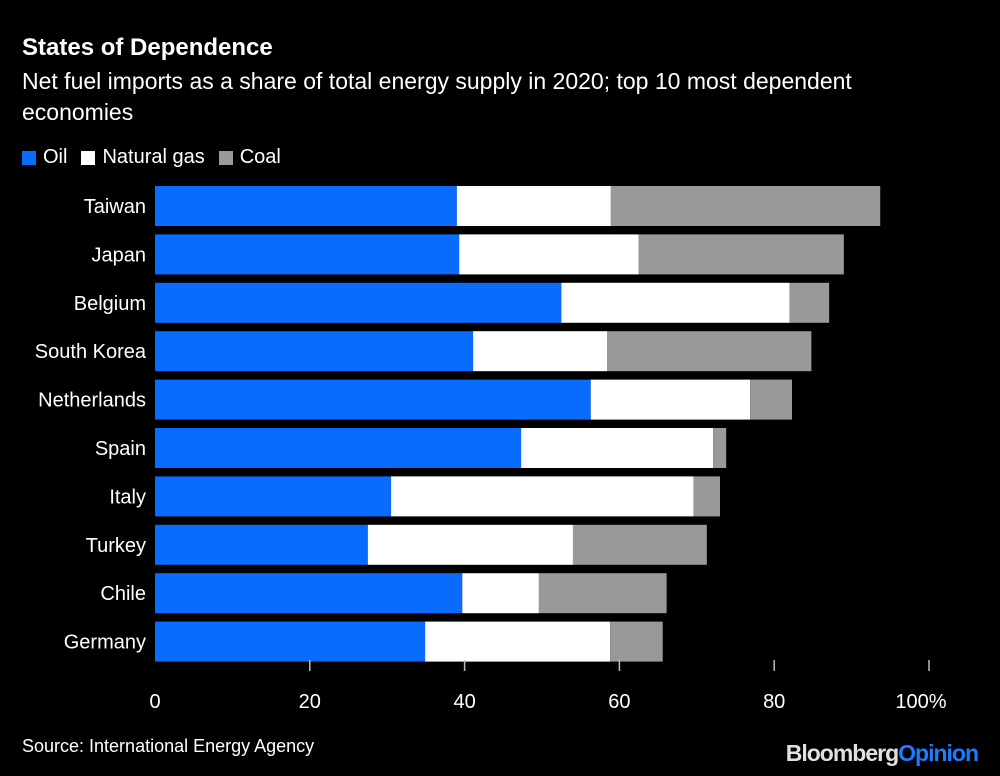 Image resolution: width=1000 pixels, height=776 pixels. What do you see at coordinates (127, 497) in the screenshot?
I see `category-label: Italy` at bounding box center [127, 497].